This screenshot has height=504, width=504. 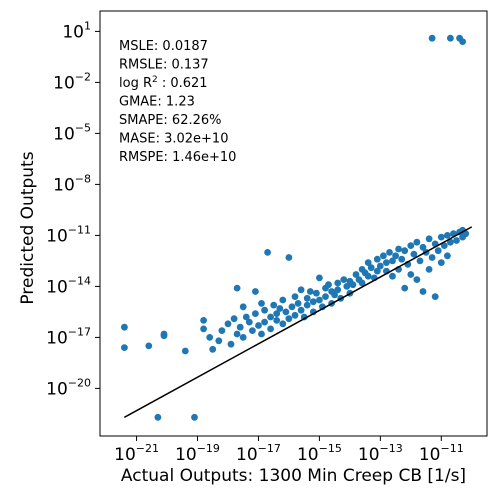 What do you see at coordinates (68, 336) in the screenshot?
I see `y-tick-label: 10⁻¹⁷` at bounding box center [68, 336].